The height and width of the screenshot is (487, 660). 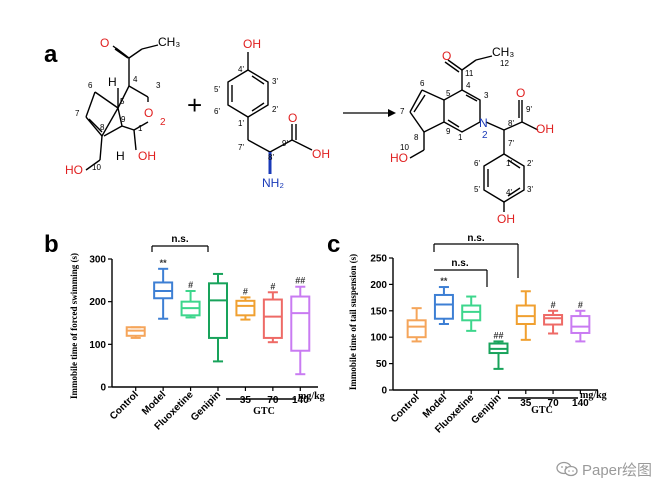 I want to click on tyrosine-p1: 1', so click(x=241, y=123).